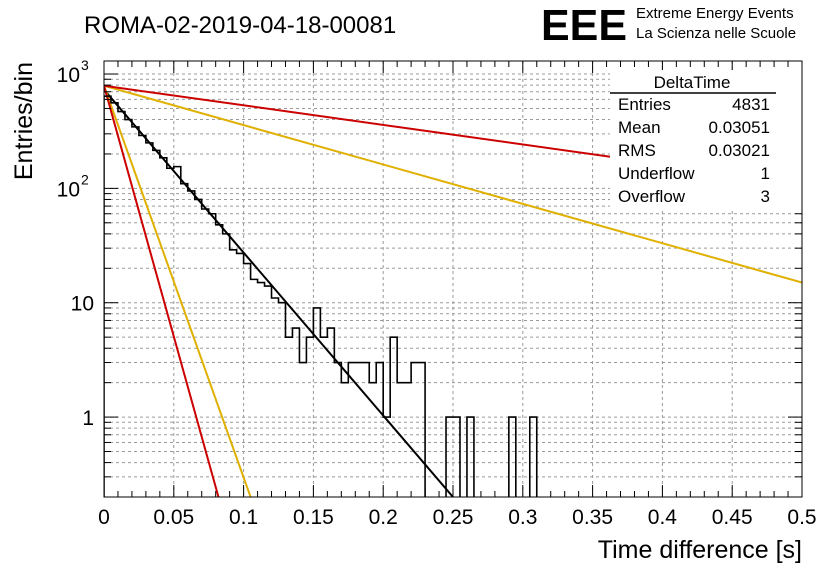  I want to click on x-axis-label: Time difference [s], so click(700, 550).